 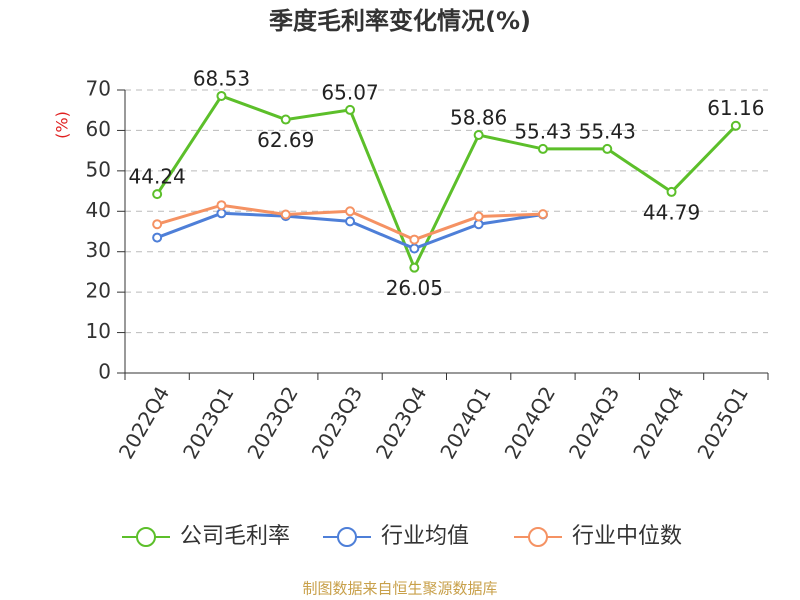 I want to click on data-label: 44.79, so click(x=671, y=212).